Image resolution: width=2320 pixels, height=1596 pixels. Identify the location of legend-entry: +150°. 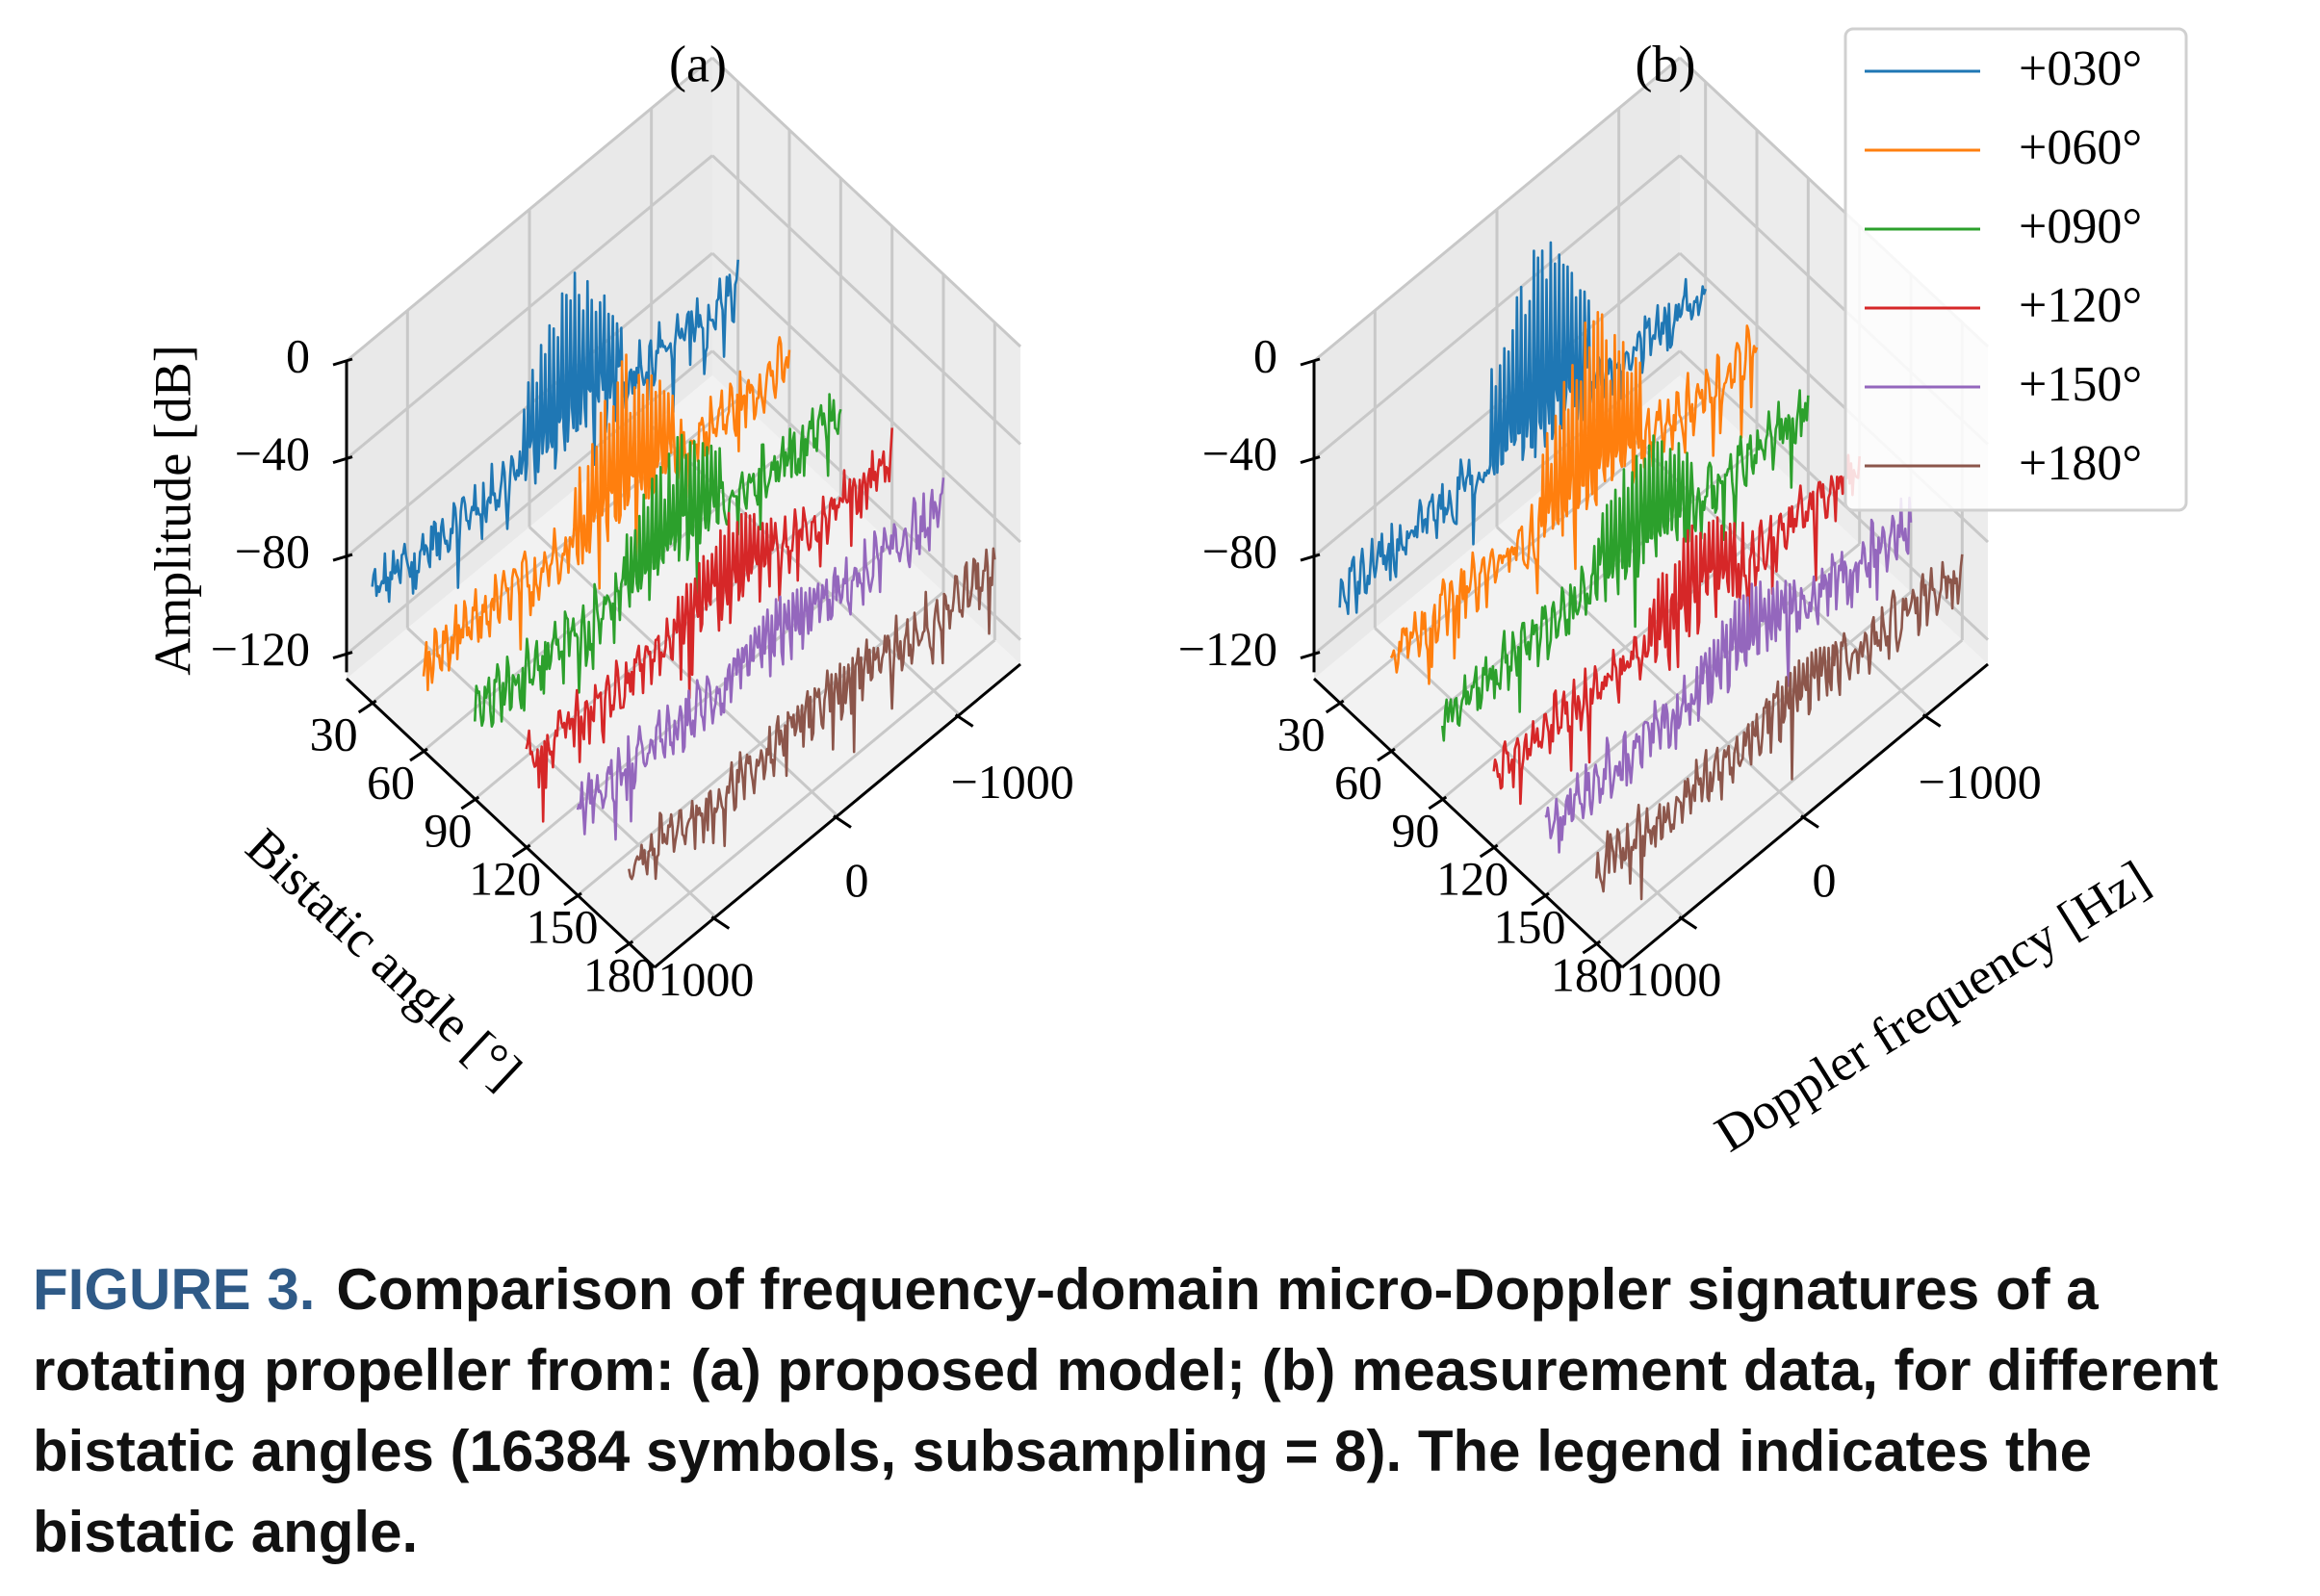
(2080, 384).